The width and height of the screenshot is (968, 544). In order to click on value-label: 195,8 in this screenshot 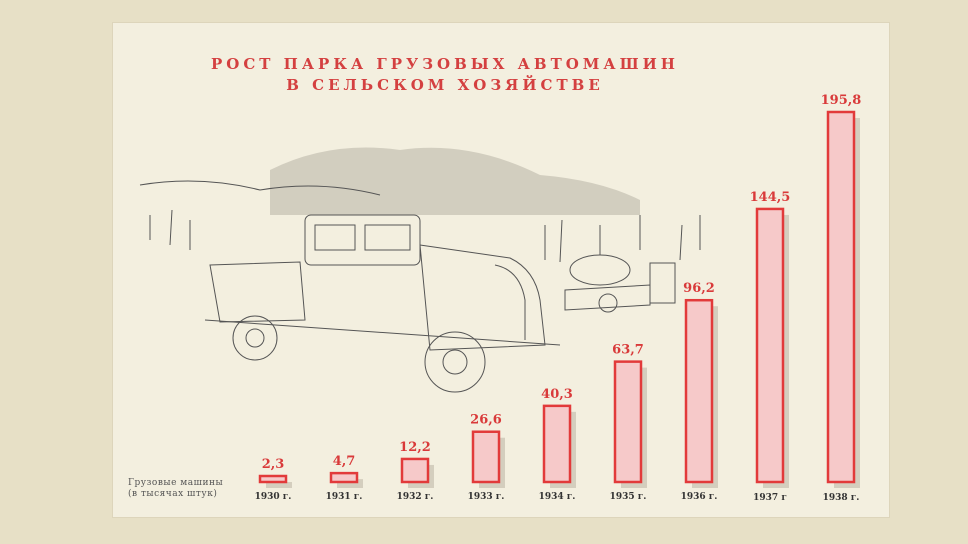, I will do `click(841, 100)`.